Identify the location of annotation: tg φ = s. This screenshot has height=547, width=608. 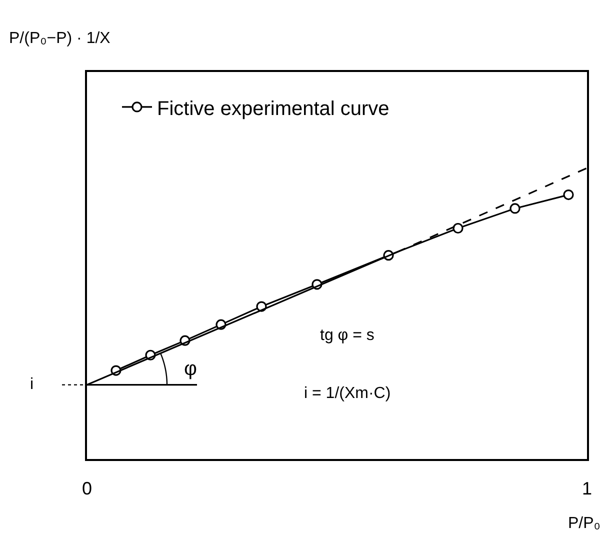
(347, 335).